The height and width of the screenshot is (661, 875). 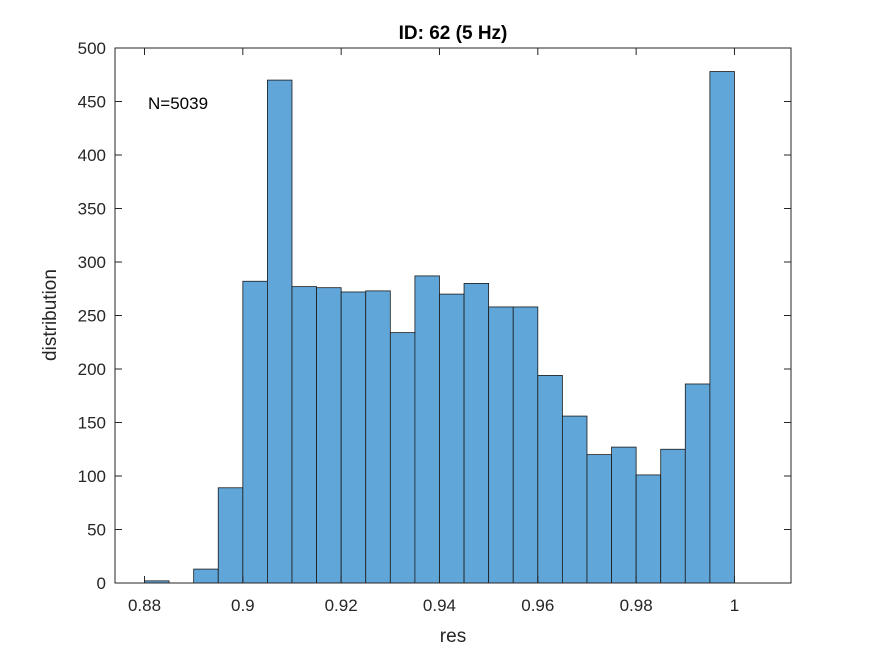 What do you see at coordinates (92, 262) in the screenshot?
I see `y-tick-label: 300` at bounding box center [92, 262].